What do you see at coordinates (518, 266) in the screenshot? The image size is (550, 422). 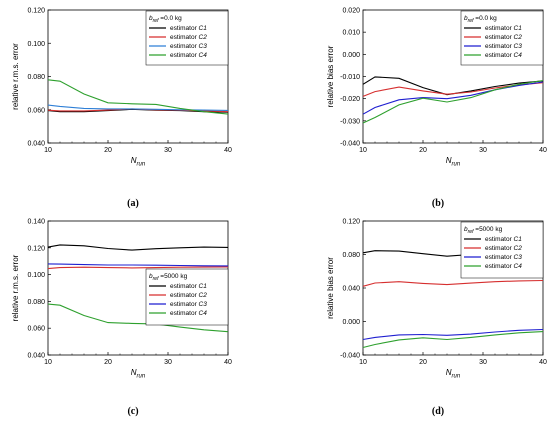 I see `legend-entry-code: C4` at bounding box center [518, 266].